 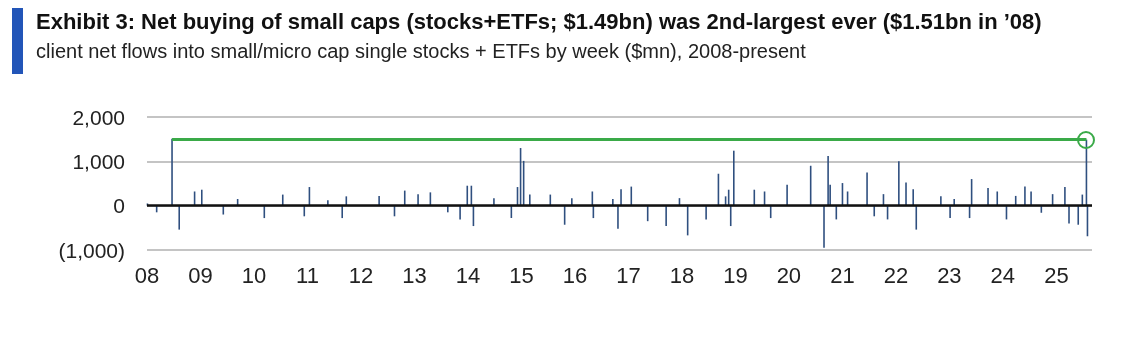 What do you see at coordinates (119, 206) in the screenshot?
I see `y-tick-label: 0` at bounding box center [119, 206].